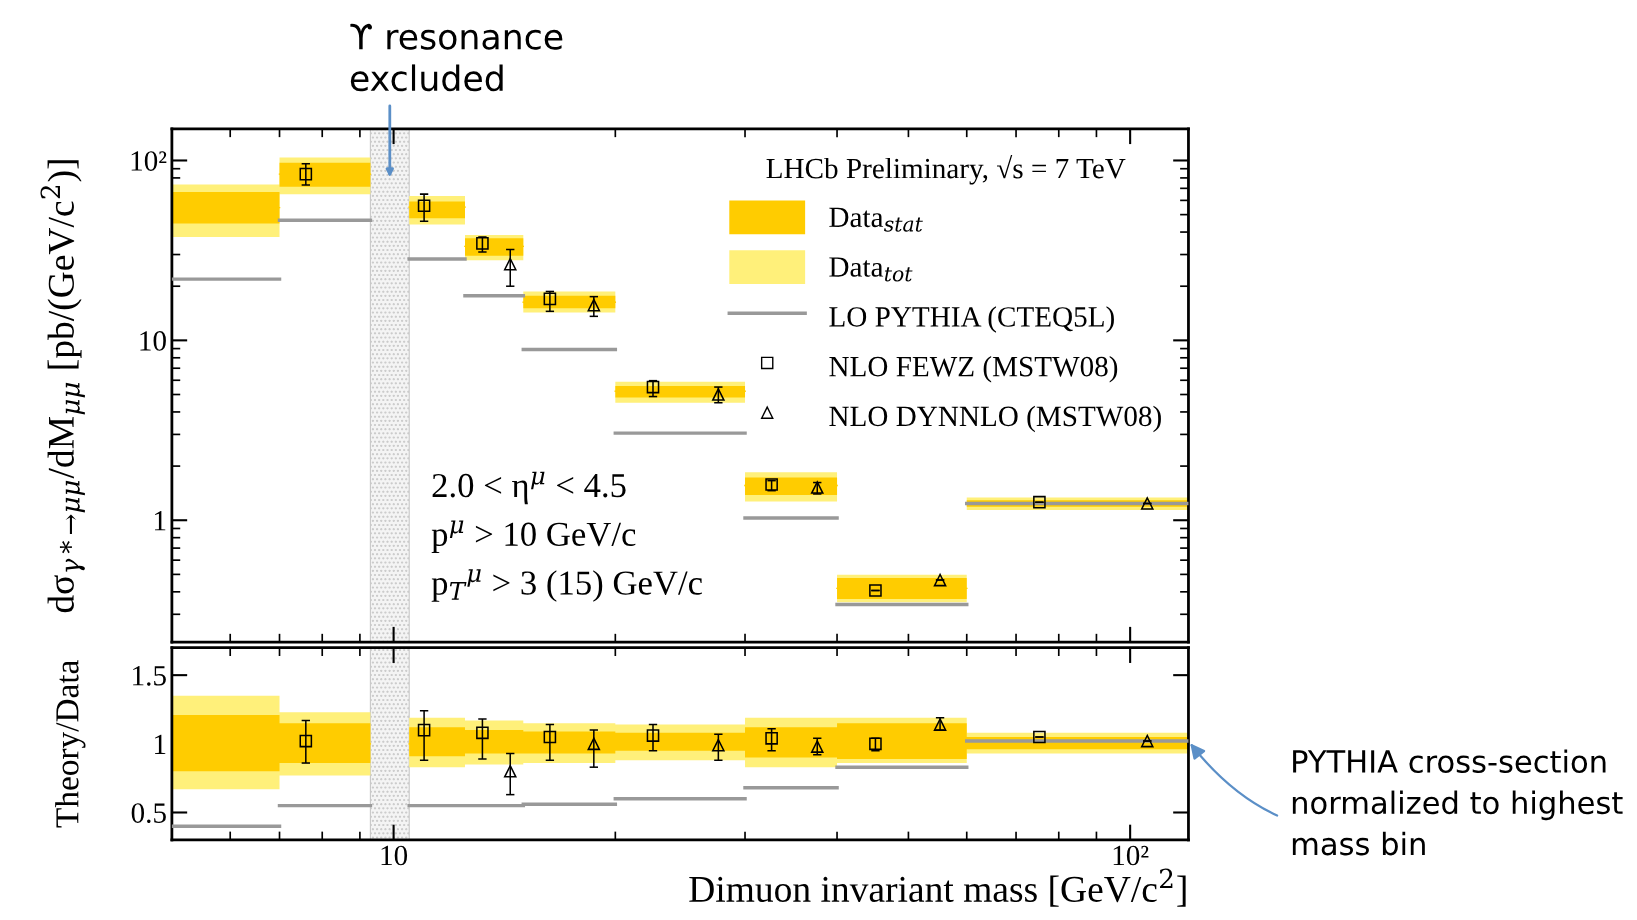 The width and height of the screenshot is (1637, 920). What do you see at coordinates (995, 419) in the screenshot?
I see `legend-label: NLO DYNNLO (MSTW08)` at bounding box center [995, 419].